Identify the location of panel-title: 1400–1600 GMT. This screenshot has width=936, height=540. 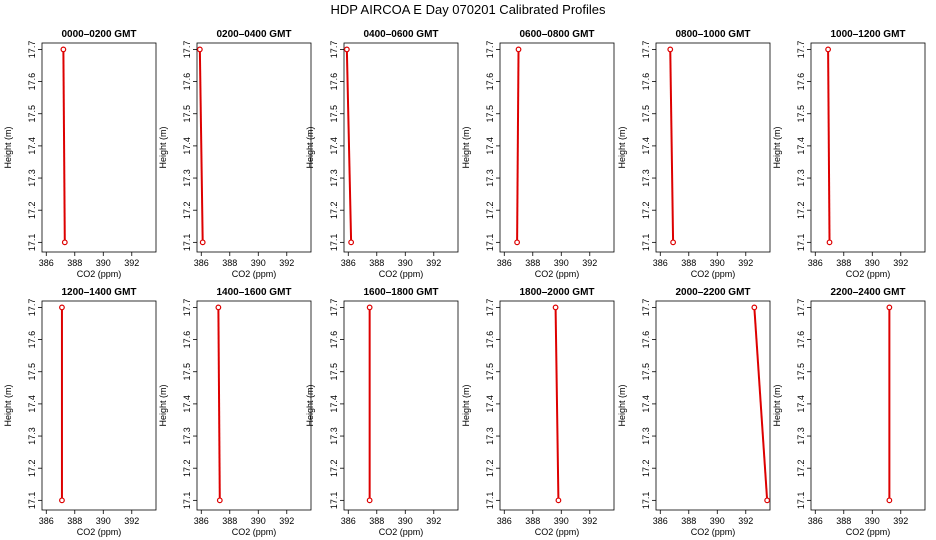
(253, 292).